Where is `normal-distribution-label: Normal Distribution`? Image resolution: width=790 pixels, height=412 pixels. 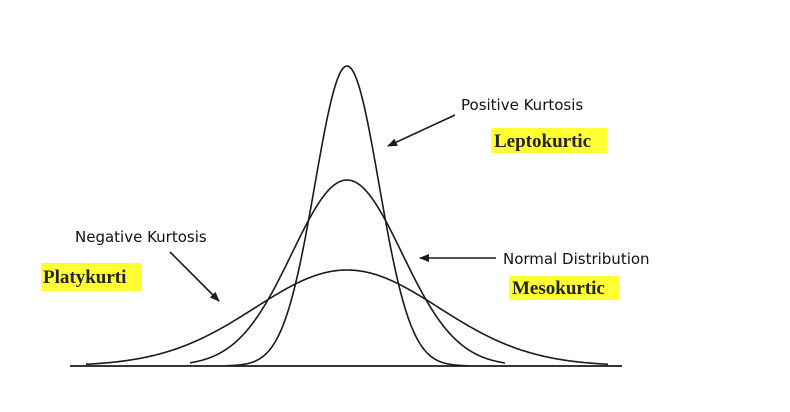
normal-distribution-label: Normal Distribution is located at coordinates (576, 259).